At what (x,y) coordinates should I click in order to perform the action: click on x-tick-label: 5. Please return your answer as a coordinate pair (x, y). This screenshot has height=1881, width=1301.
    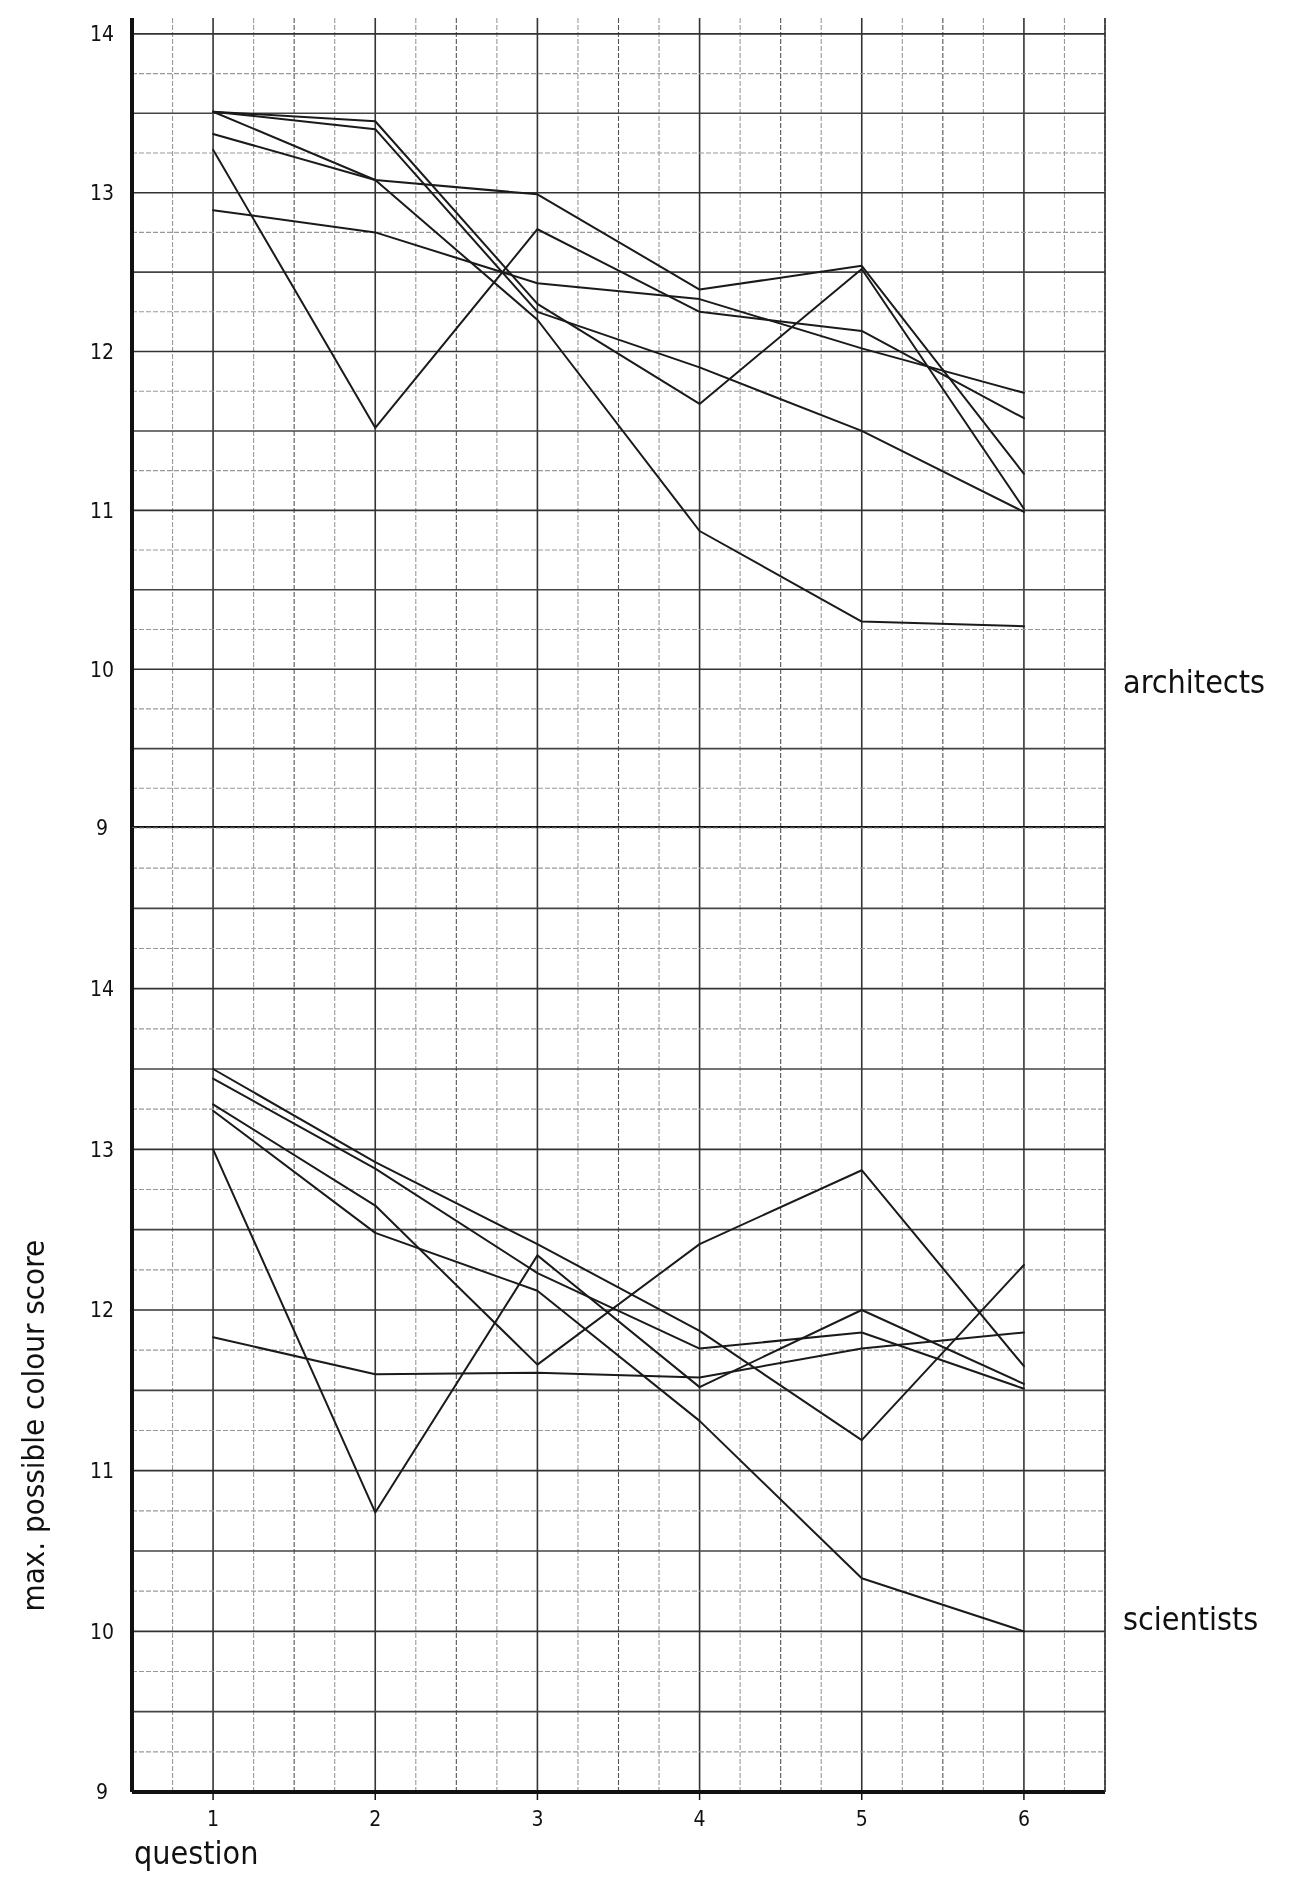
    Looking at the image, I should click on (861, 1819).